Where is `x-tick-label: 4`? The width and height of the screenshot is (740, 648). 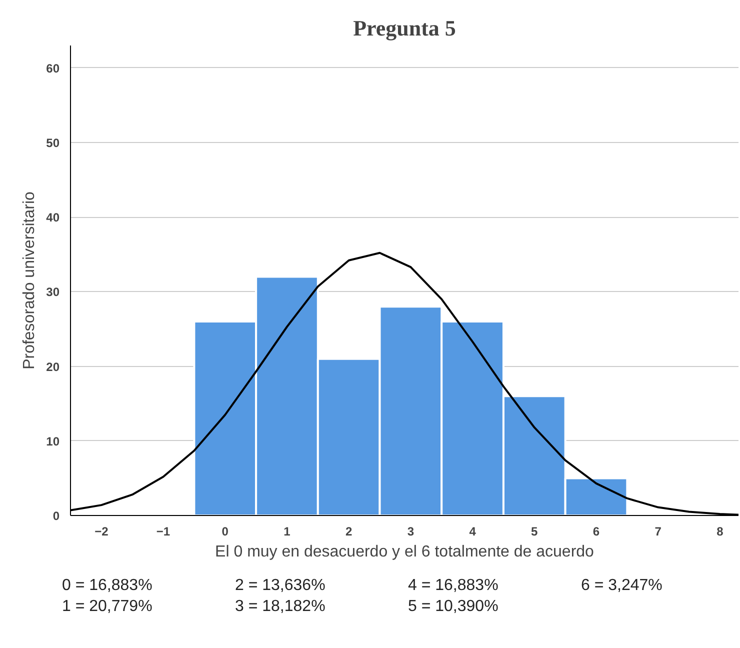 x-tick-label: 4 is located at coordinates (472, 531).